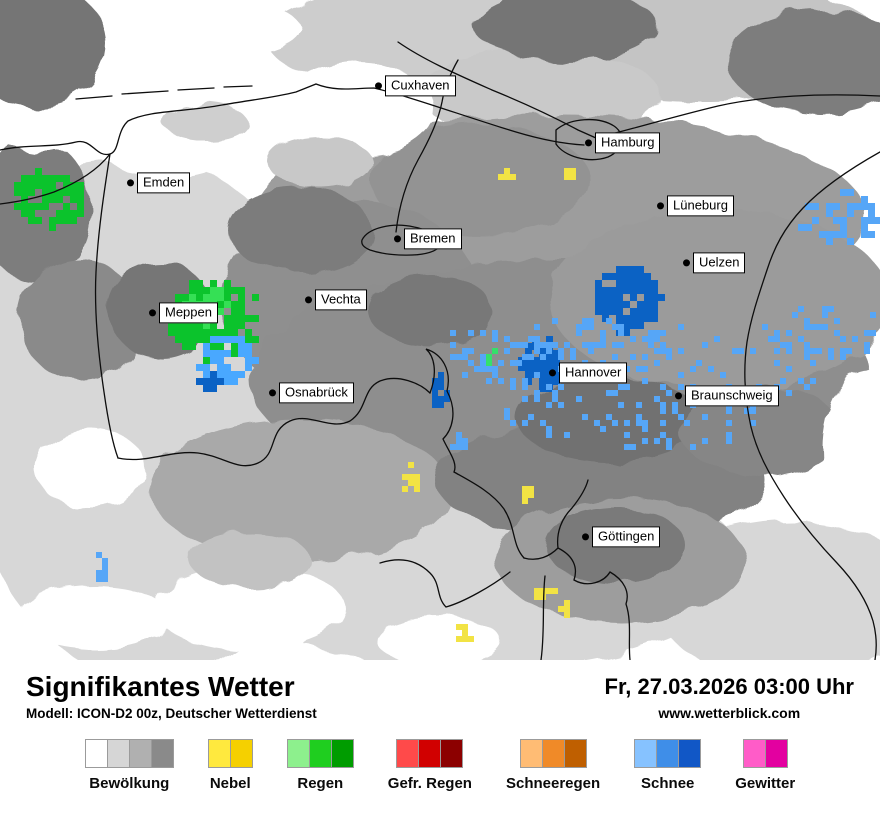 Image resolution: width=880 pixels, height=830 pixels. I want to click on page-title: Signifikantes Wetter, so click(160, 686).